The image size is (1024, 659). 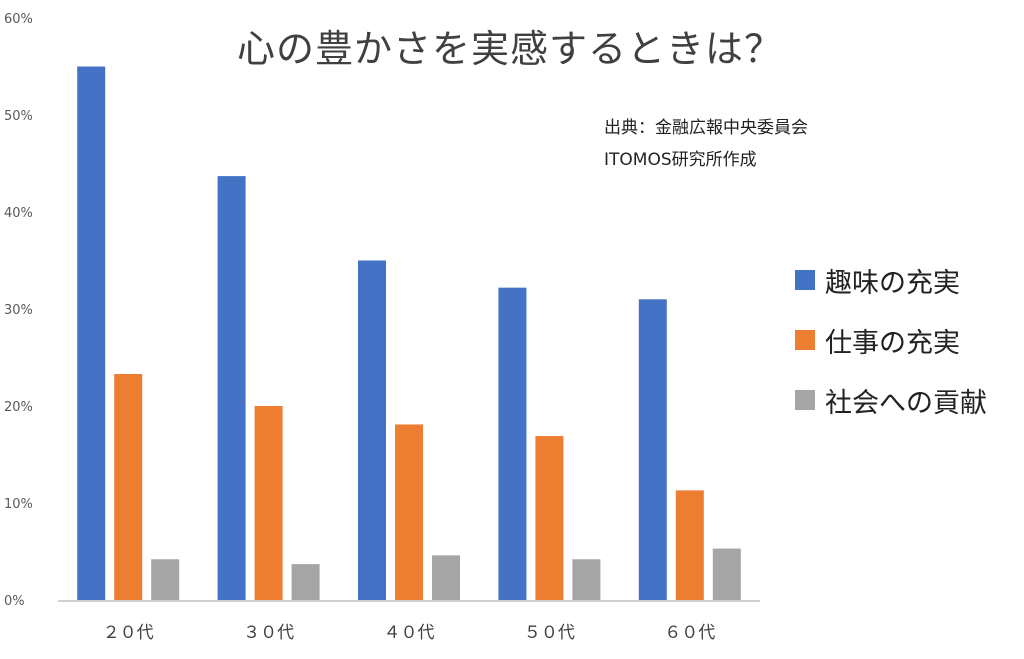 What do you see at coordinates (409, 633) in the screenshot?
I see `x-tick-label: ４０代` at bounding box center [409, 633].